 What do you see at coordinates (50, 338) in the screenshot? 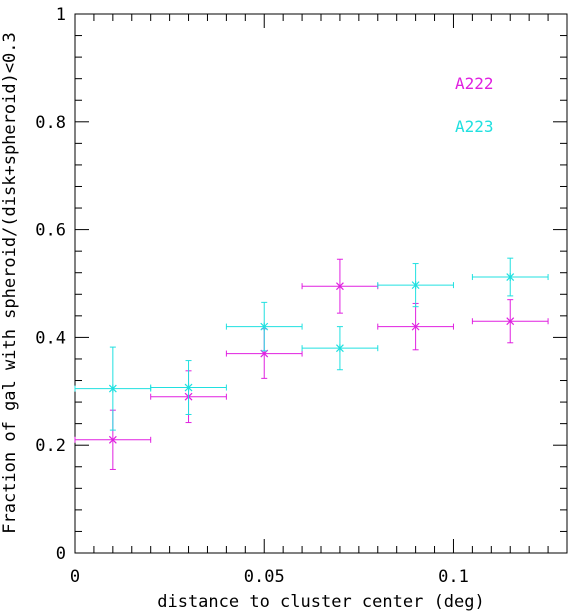
I see `y-tick-label: 0.4` at bounding box center [50, 338].